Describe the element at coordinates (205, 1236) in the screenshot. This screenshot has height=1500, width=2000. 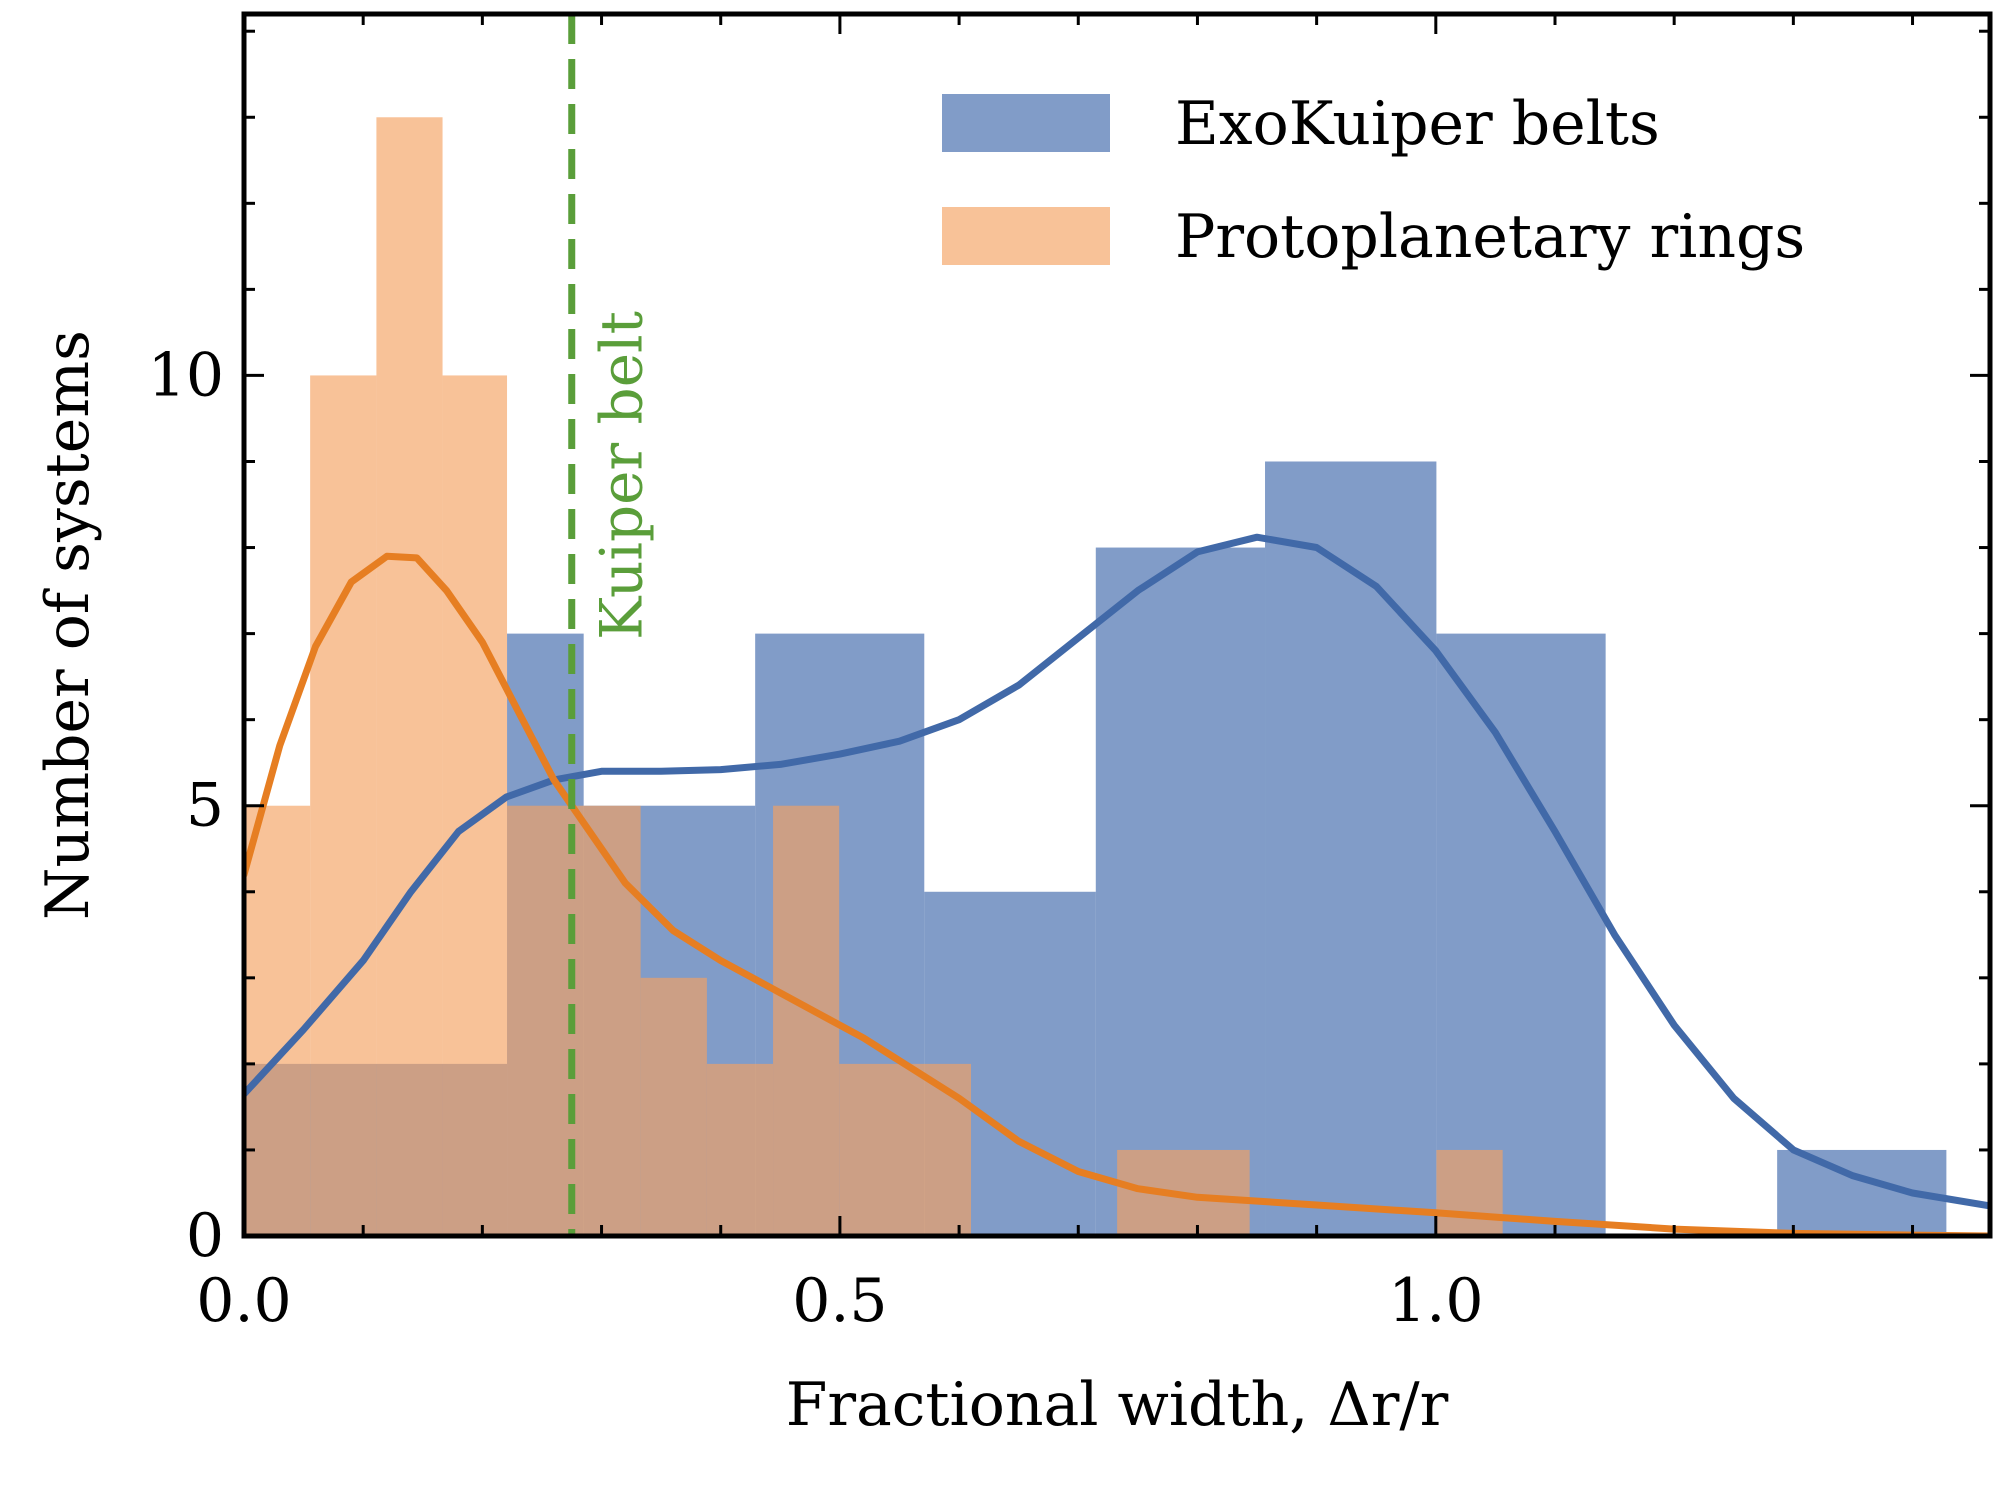
I see `y-tick-label: 0` at that location.